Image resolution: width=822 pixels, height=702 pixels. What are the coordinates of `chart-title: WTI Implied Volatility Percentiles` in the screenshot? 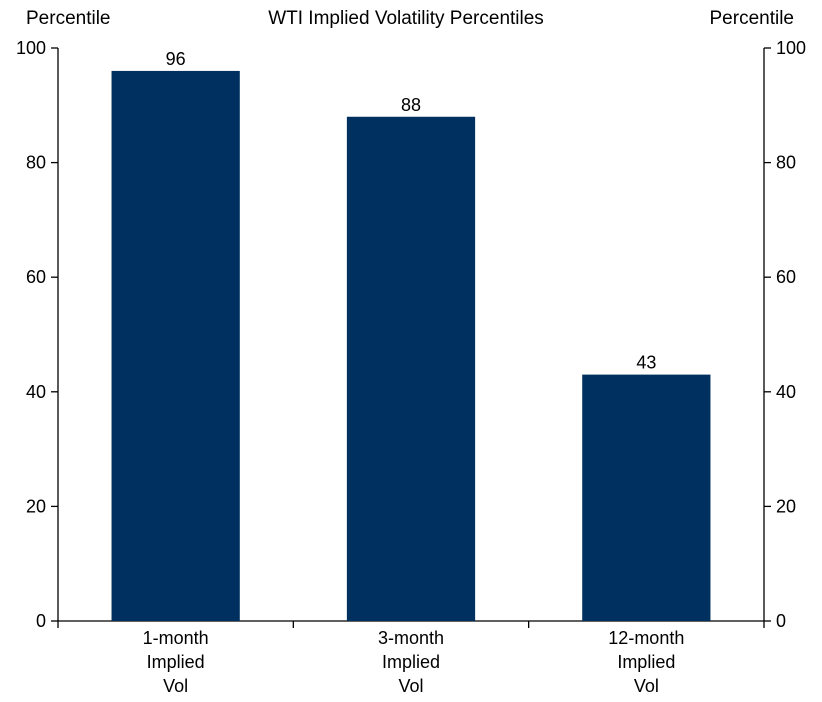 It's located at (406, 18).